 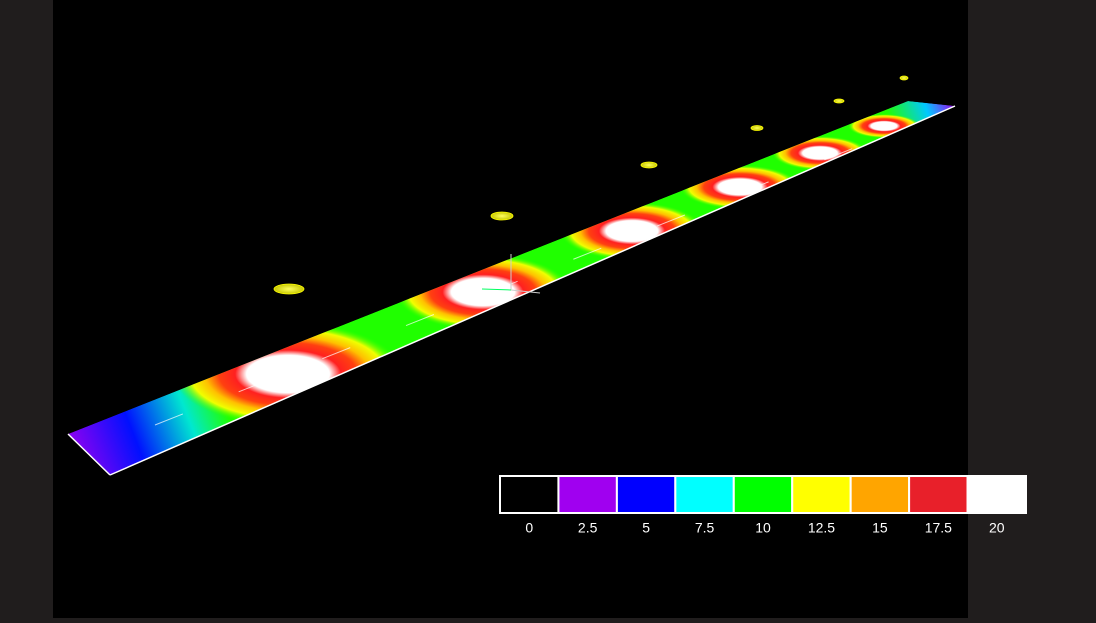 What do you see at coordinates (763, 528) in the screenshot?
I see `legend-label: 10` at bounding box center [763, 528].